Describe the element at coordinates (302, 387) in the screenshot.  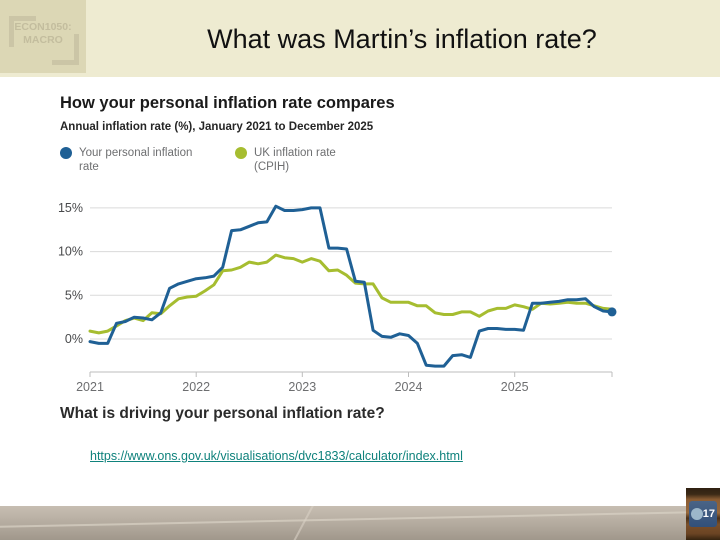
I see `svg-text: 2023` at that location.